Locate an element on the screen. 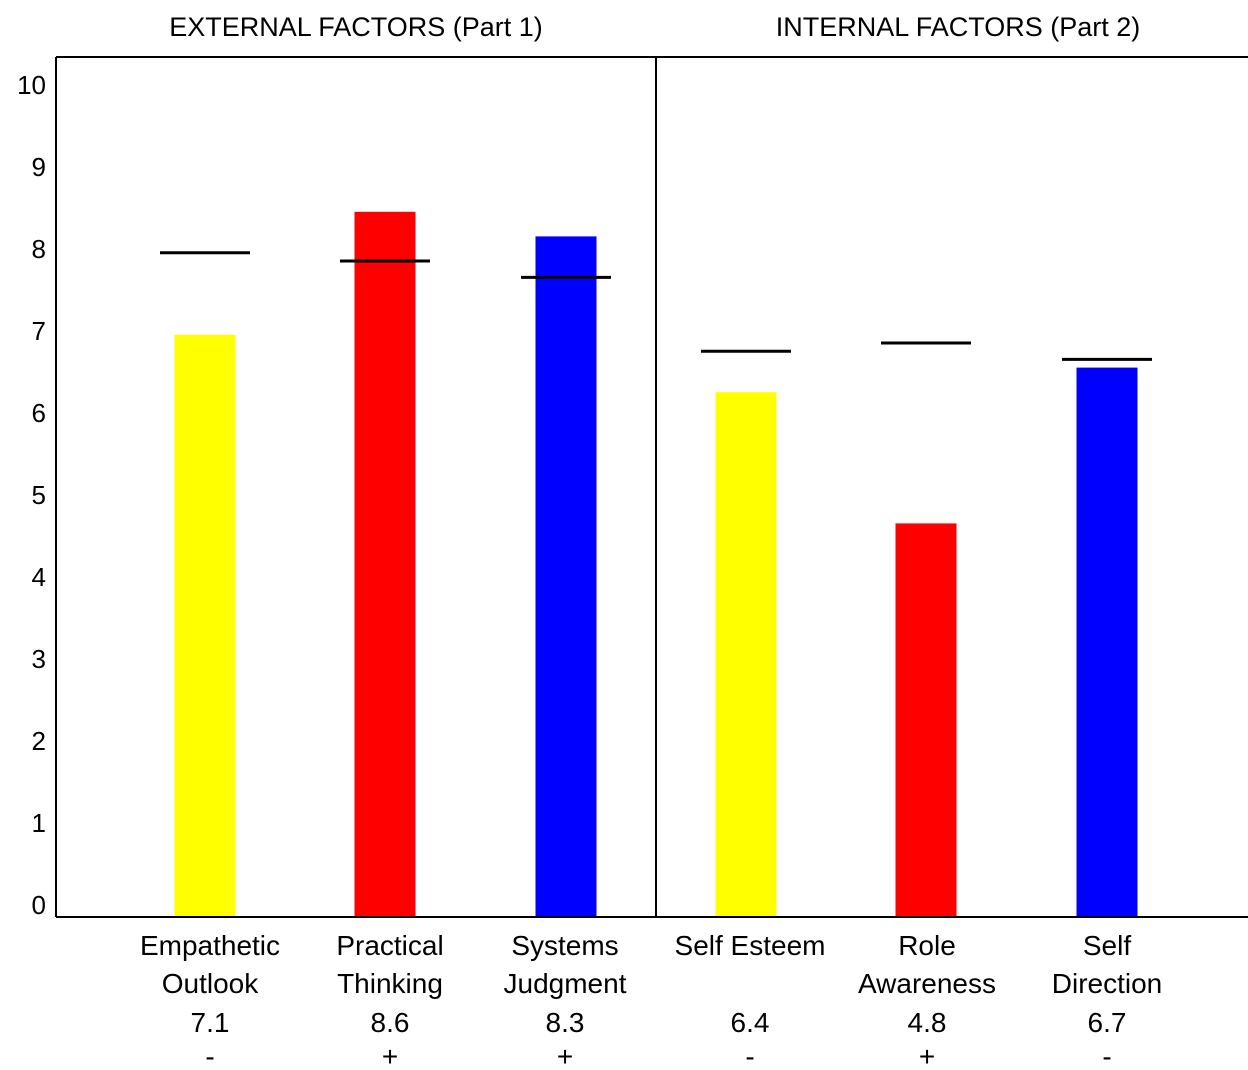 This screenshot has height=1070, width=1248. y-tick-labels: 0 1 2 3 4 5 6 7 8 9 10 is located at coordinates (31, 495).